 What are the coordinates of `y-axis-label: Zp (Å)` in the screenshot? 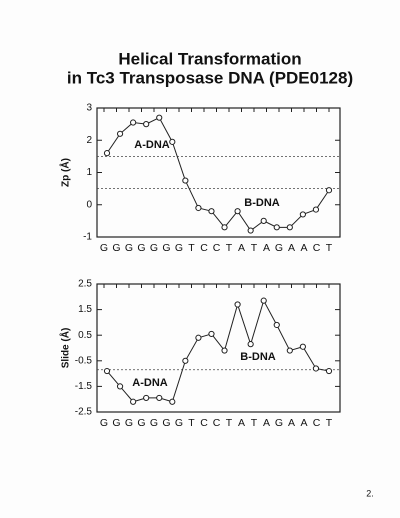 It's located at (65, 172).